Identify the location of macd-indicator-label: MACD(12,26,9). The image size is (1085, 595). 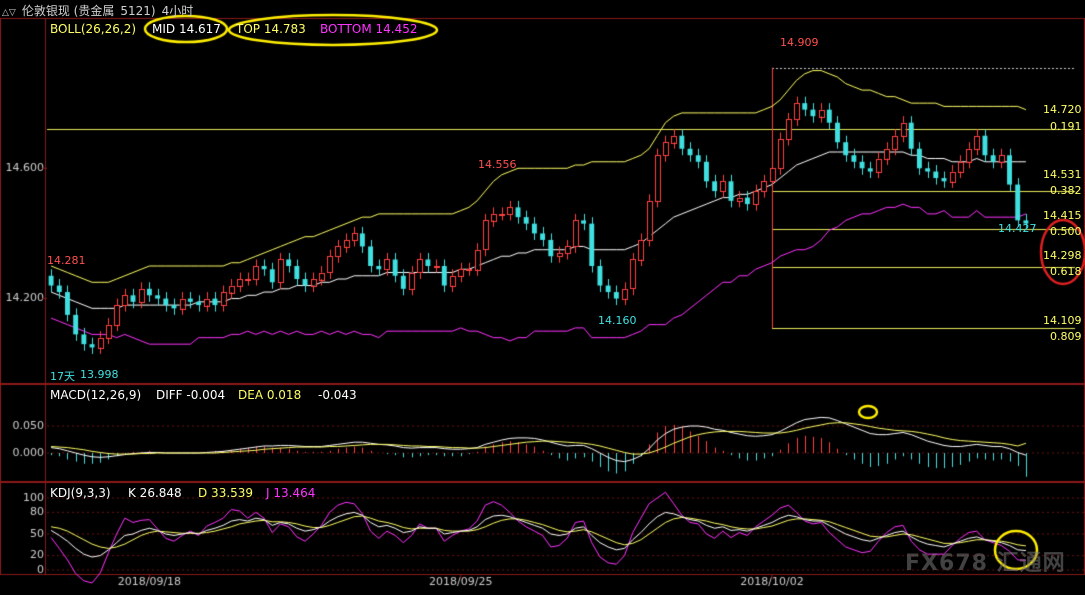
(96, 395).